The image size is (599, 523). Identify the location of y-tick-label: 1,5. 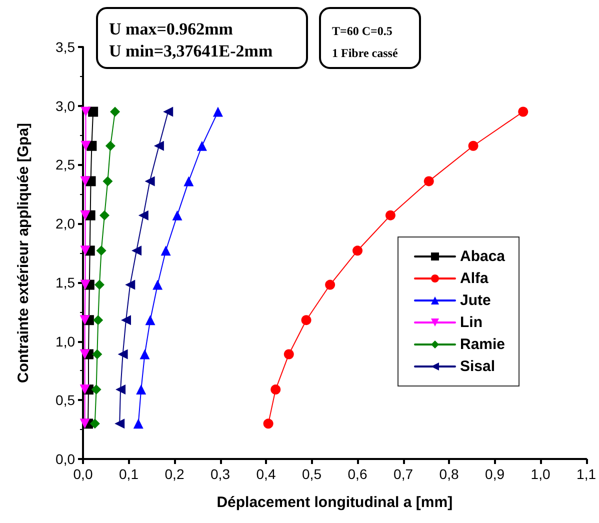
(66, 282).